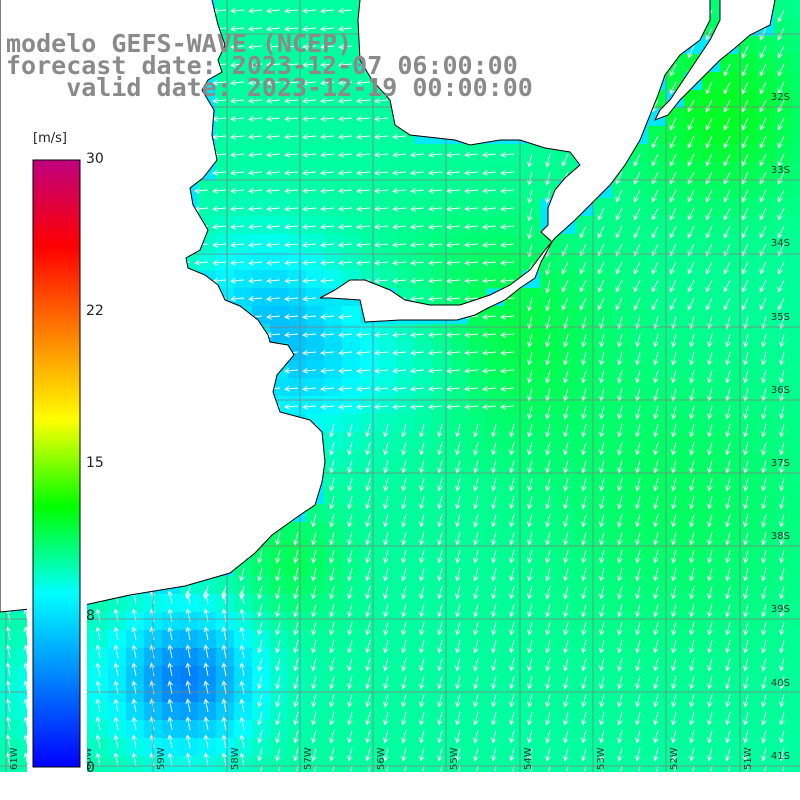  Describe the element at coordinates (528, 758) in the screenshot. I see `longitude-label: 54W` at that location.